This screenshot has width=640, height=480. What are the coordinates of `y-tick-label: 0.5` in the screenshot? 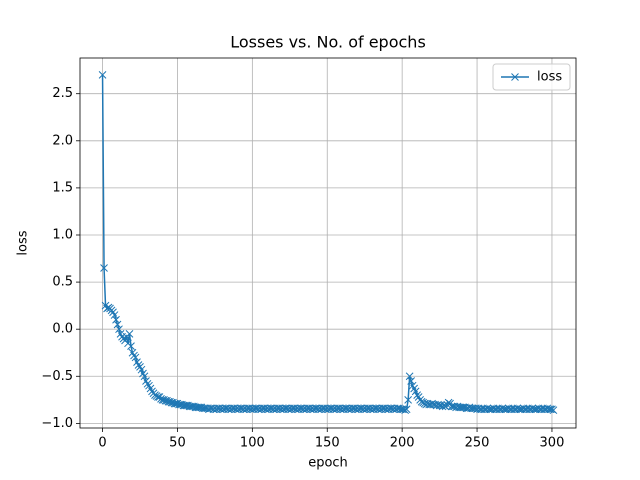 It's located at (62, 282).